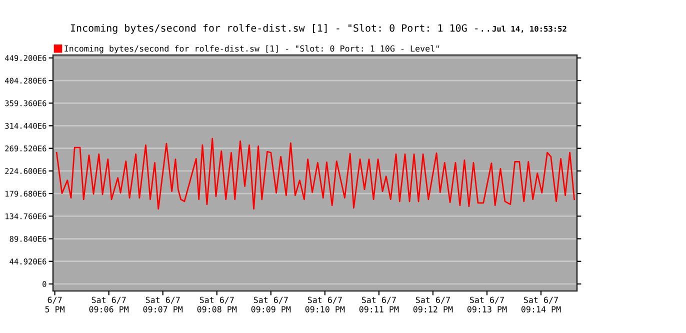  Describe the element at coordinates (271, 304) in the screenshot. I see `x-tick-label: Sat 6/7 09:09 PM` at that location.